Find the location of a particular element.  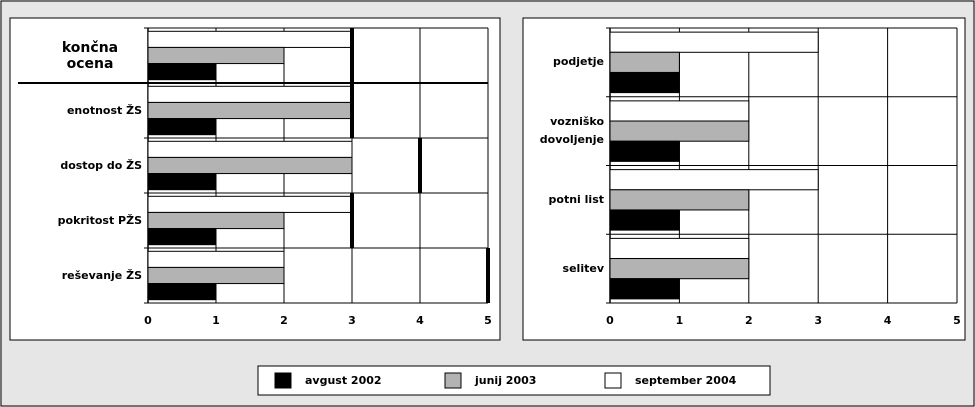

category-label: enotnost ŽS is located at coordinates (104, 110).